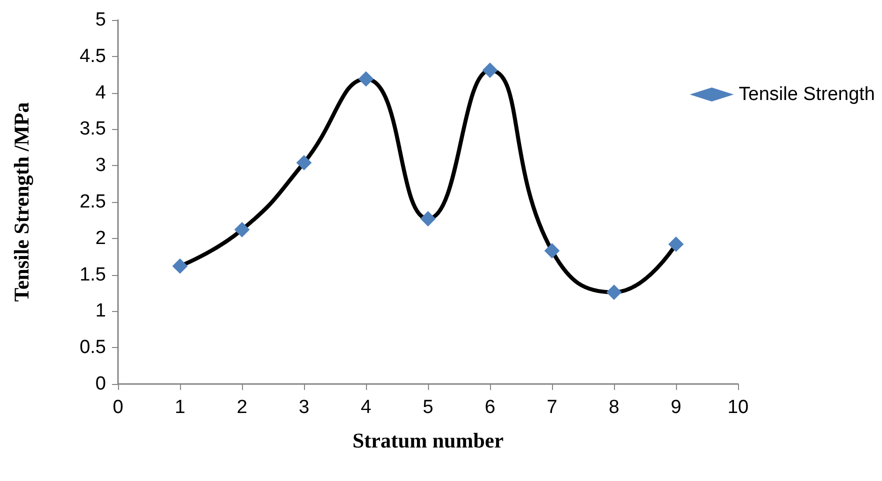  What do you see at coordinates (428, 407) in the screenshot?
I see `x-tick-label: 5` at bounding box center [428, 407].